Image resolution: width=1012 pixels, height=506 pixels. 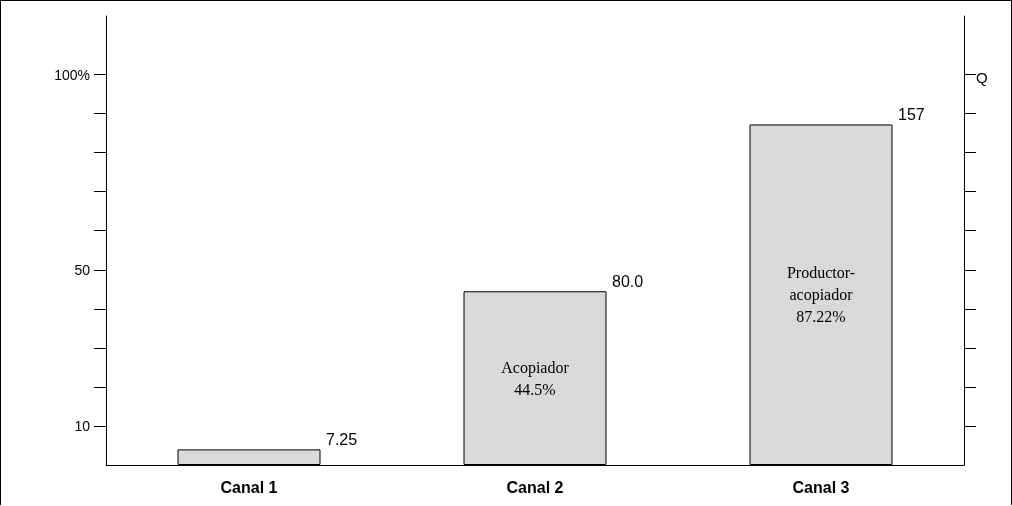 I want to click on annotation: 80.0, so click(x=628, y=281).